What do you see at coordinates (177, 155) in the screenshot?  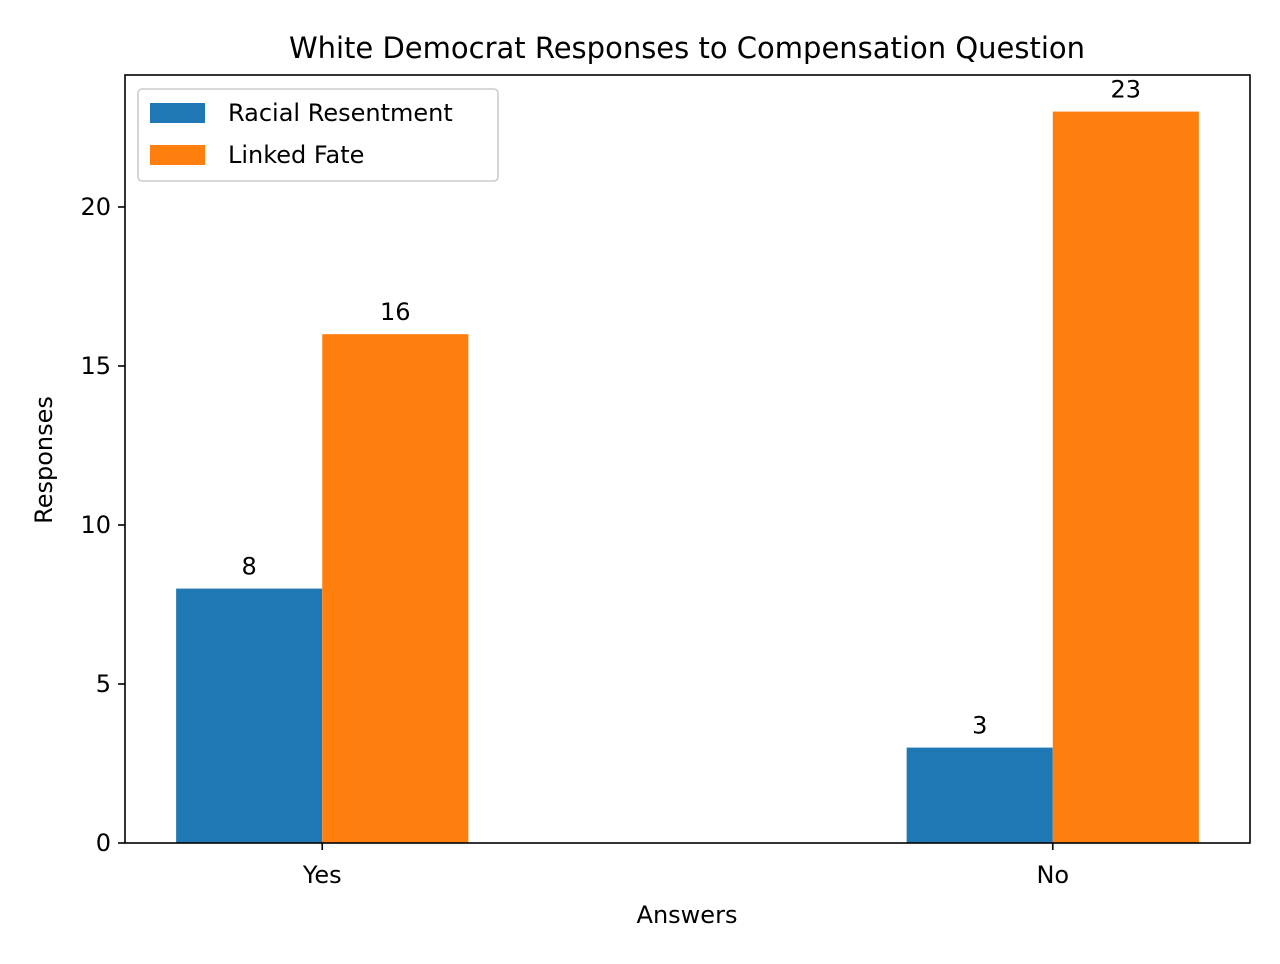 I see `legend-swatch-linked-fate` at bounding box center [177, 155].